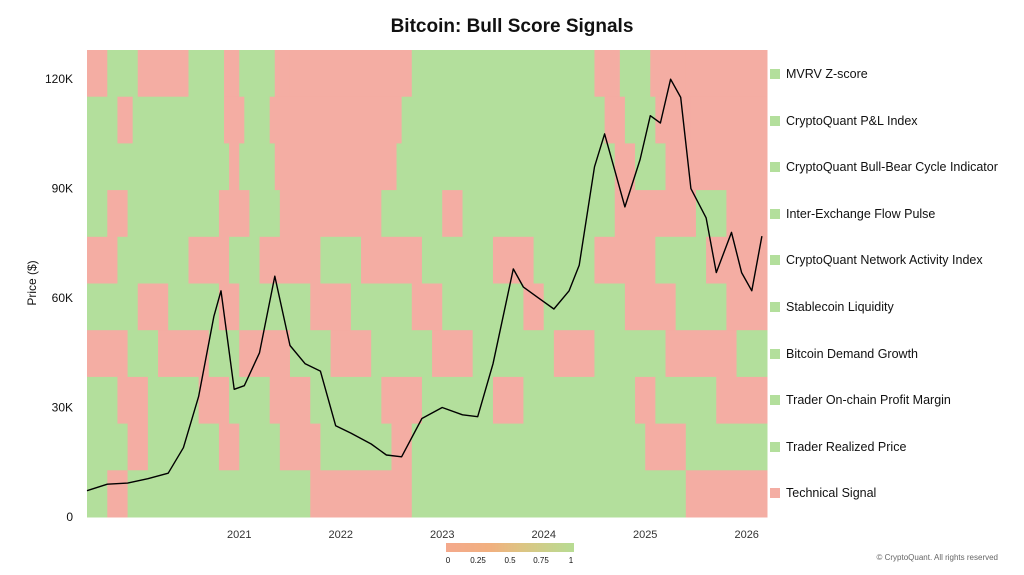 The height and width of the screenshot is (575, 1024). What do you see at coordinates (32, 283) in the screenshot?
I see `y-axis-label: Price ($)` at bounding box center [32, 283].